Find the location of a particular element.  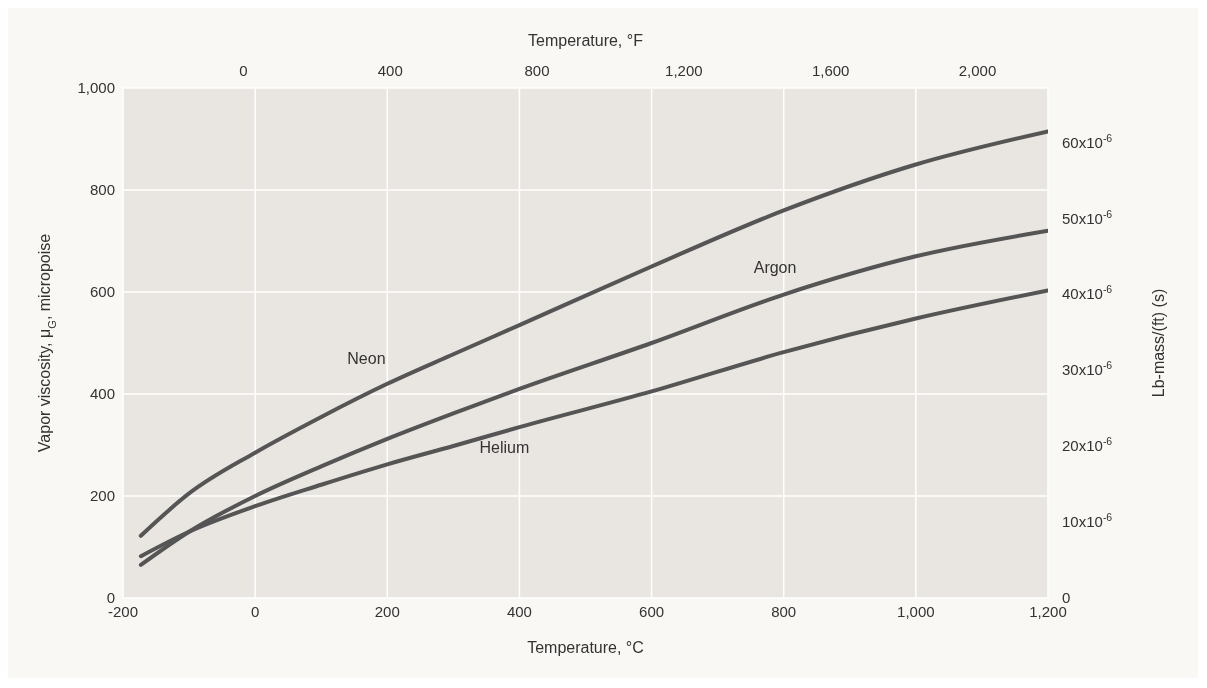

y-tick-label: 200 is located at coordinates (102, 496).